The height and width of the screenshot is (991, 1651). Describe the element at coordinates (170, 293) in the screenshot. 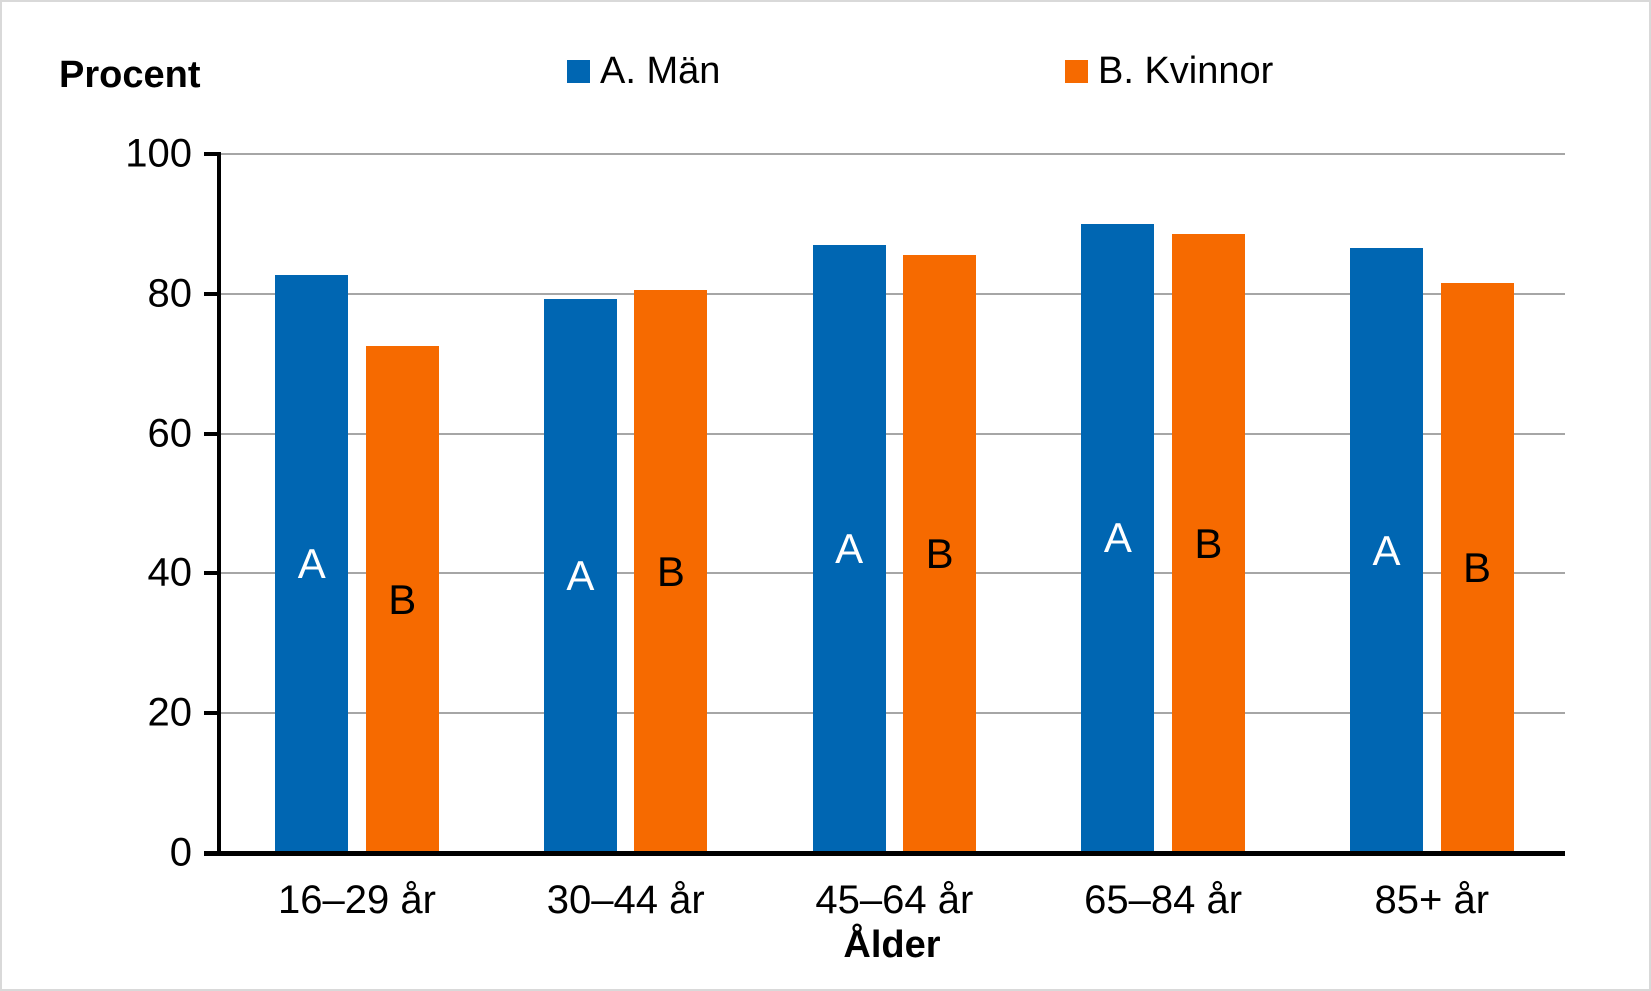

I see `y-tick-label: 80` at that location.